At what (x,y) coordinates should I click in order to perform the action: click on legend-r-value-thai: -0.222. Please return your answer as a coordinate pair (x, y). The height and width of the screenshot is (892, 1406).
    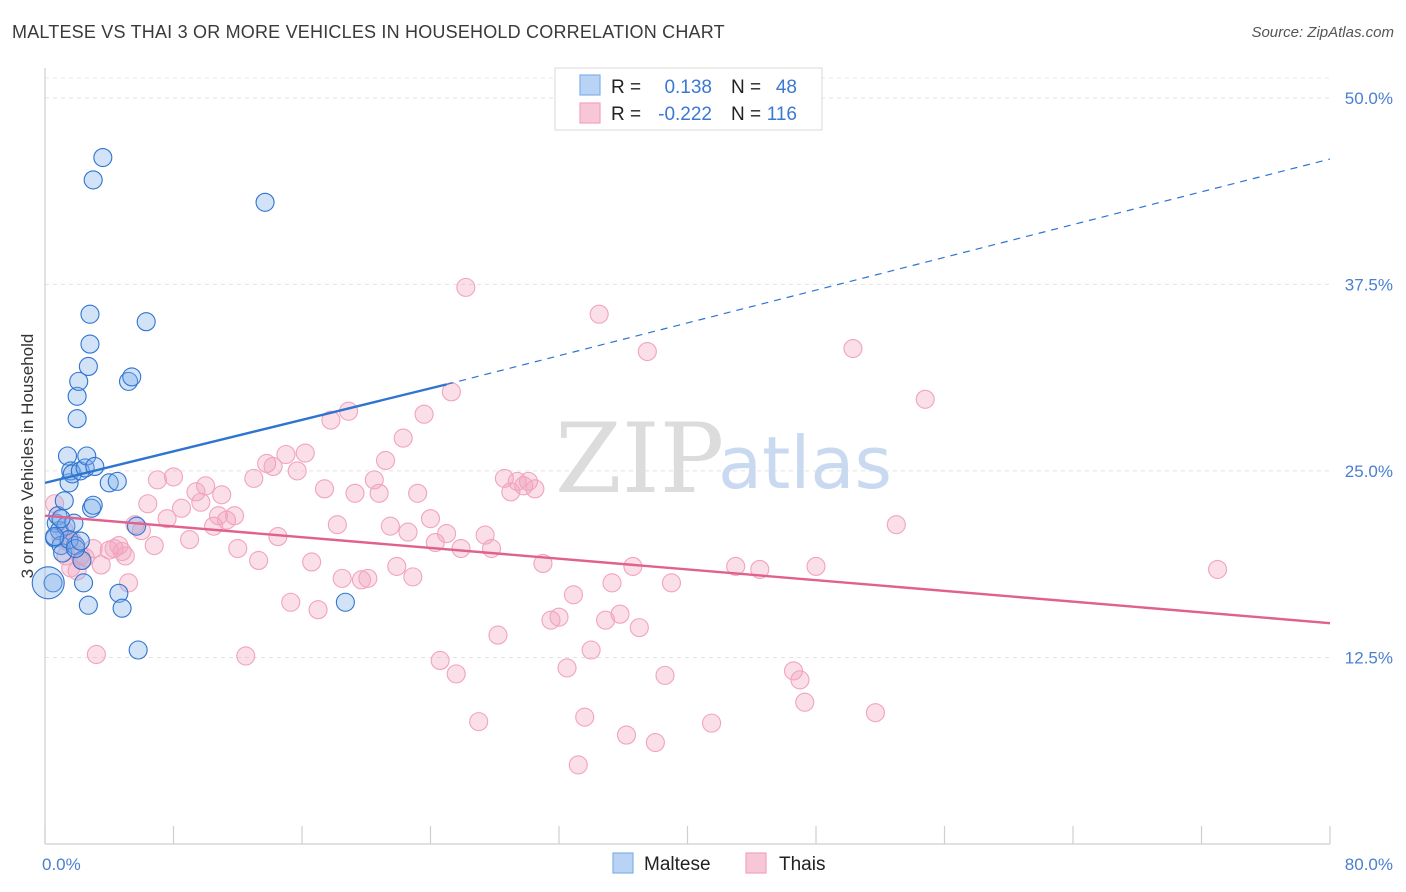
    Looking at the image, I should click on (685, 114).